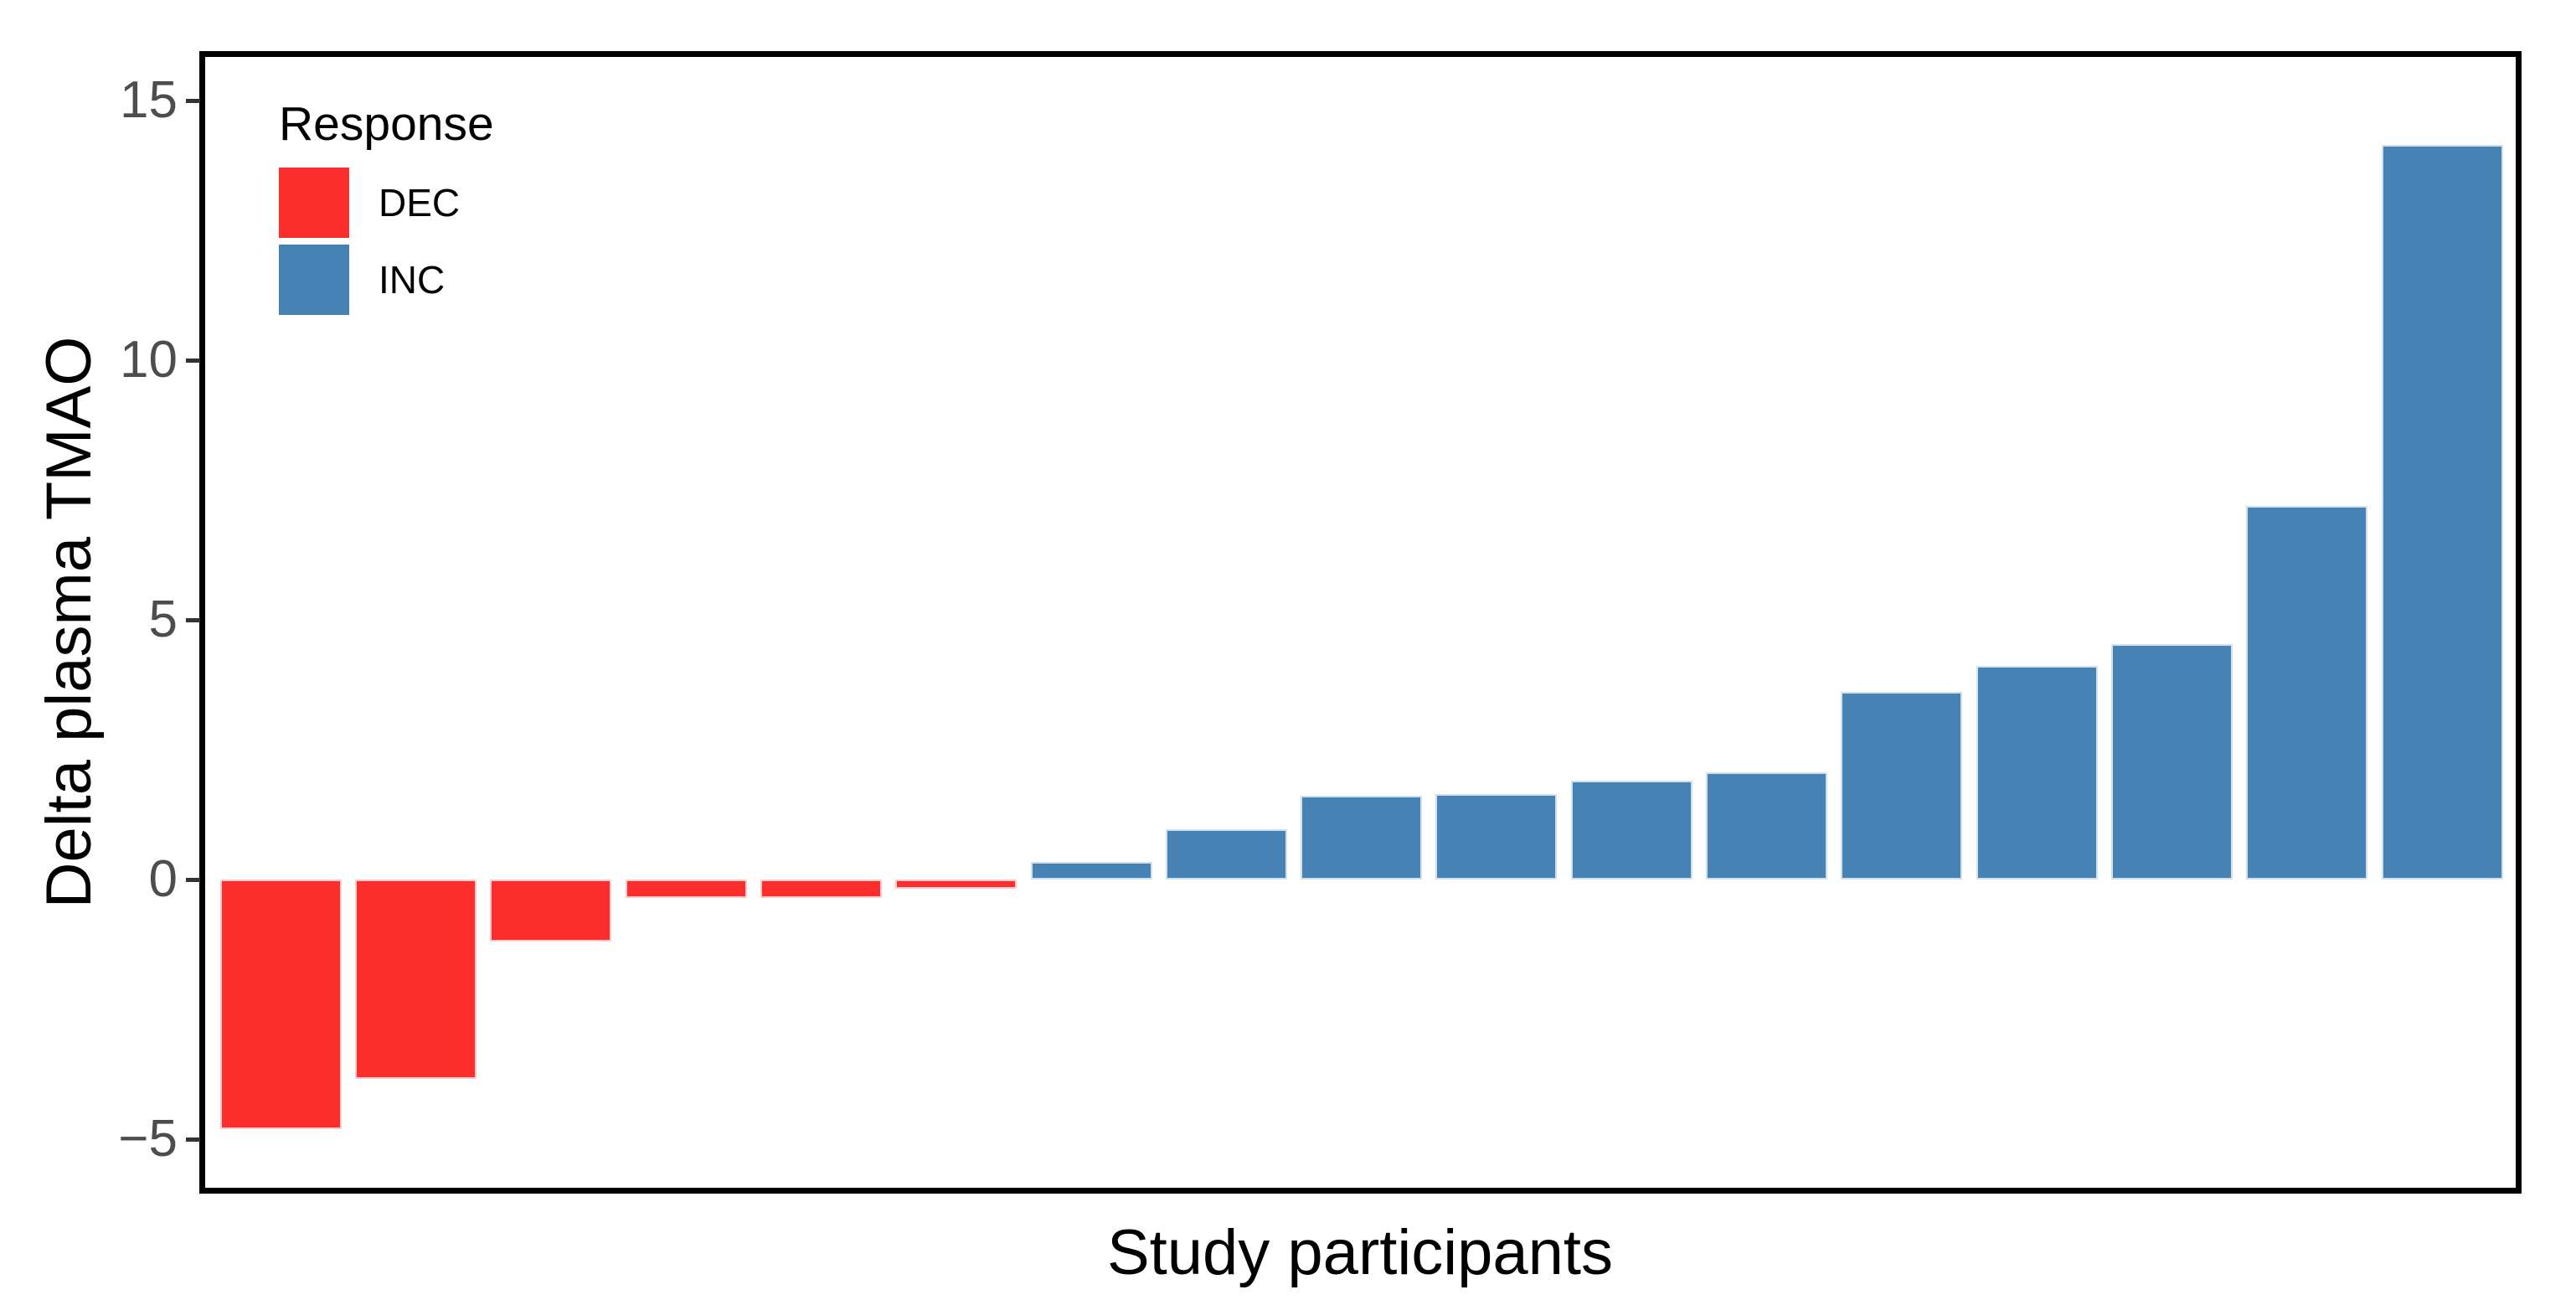  What do you see at coordinates (1362, 837) in the screenshot?
I see `bar-participant-9-inc` at bounding box center [1362, 837].